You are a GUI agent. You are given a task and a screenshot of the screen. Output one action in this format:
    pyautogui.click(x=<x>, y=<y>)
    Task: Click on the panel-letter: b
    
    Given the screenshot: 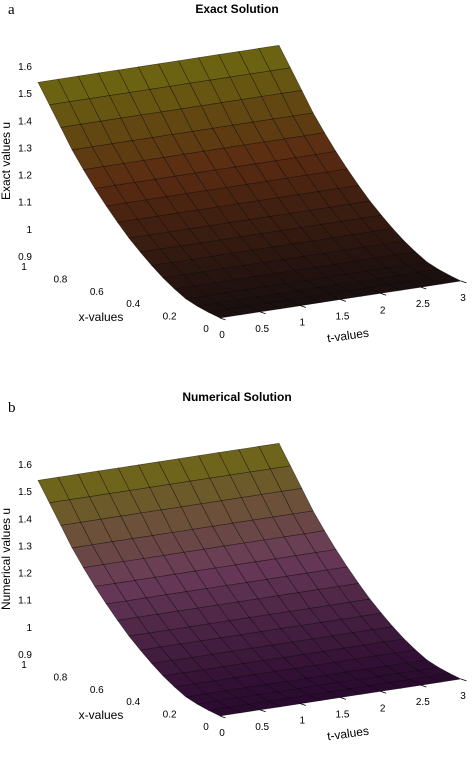 What is the action you would take?
    pyautogui.click(x=12, y=408)
    